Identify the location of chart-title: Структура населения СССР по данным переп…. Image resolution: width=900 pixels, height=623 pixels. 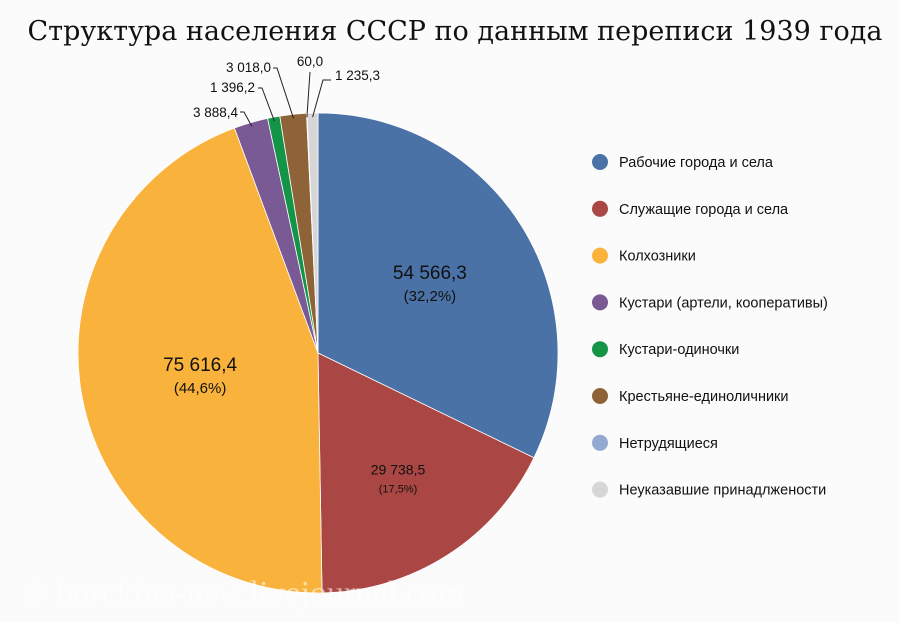
(454, 31).